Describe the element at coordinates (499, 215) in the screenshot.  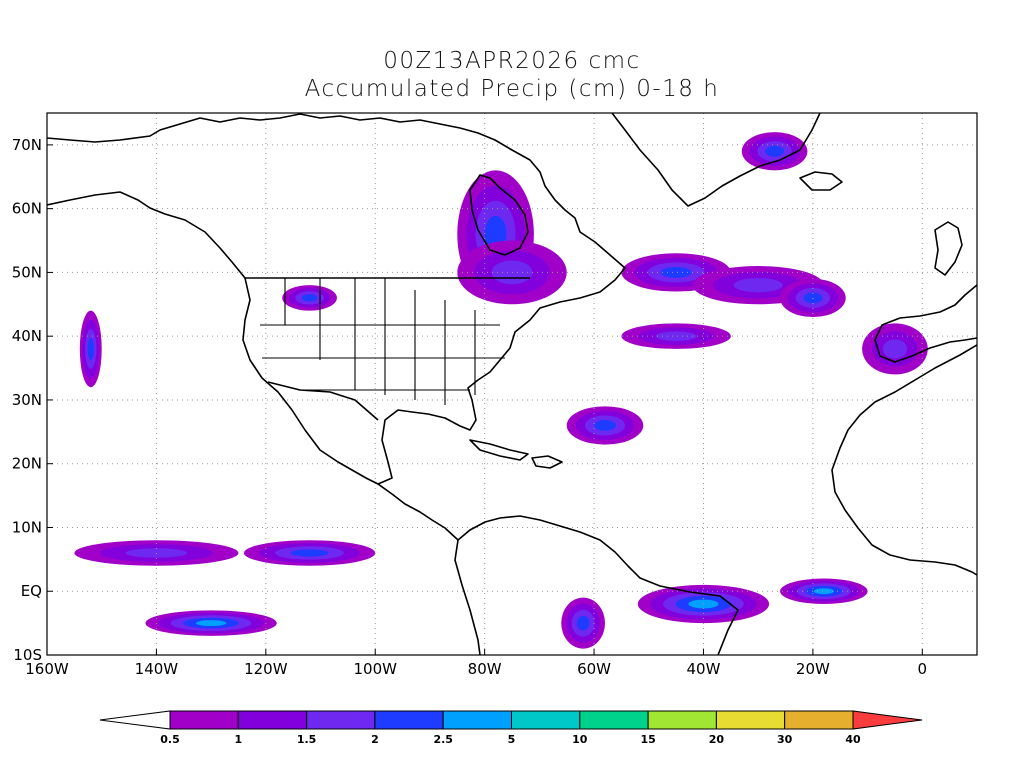
I see `hudson-bay` at that location.